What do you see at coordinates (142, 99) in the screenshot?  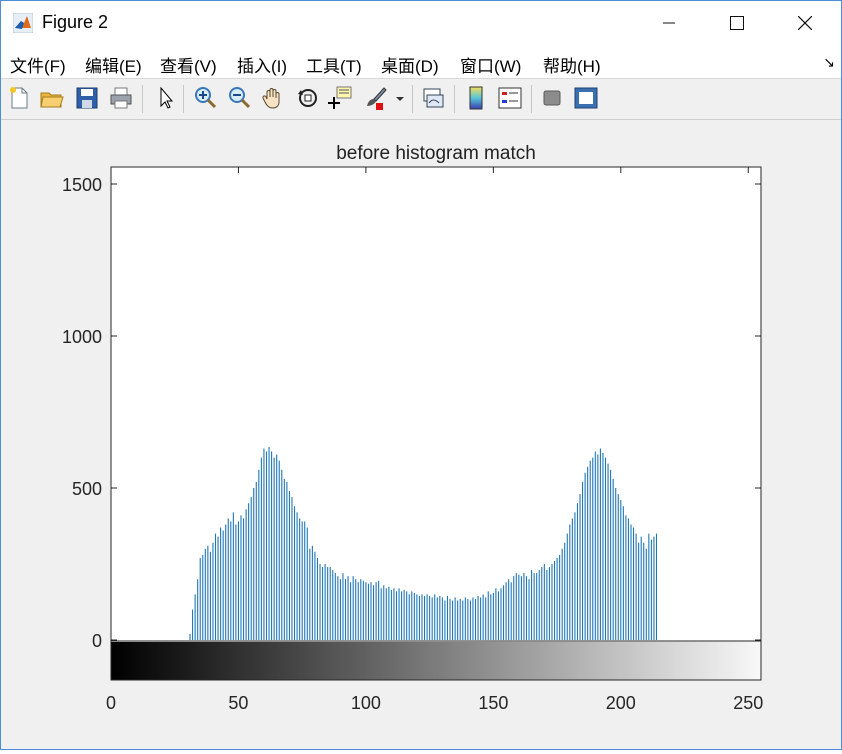 I see `toolbar-separator` at bounding box center [142, 99].